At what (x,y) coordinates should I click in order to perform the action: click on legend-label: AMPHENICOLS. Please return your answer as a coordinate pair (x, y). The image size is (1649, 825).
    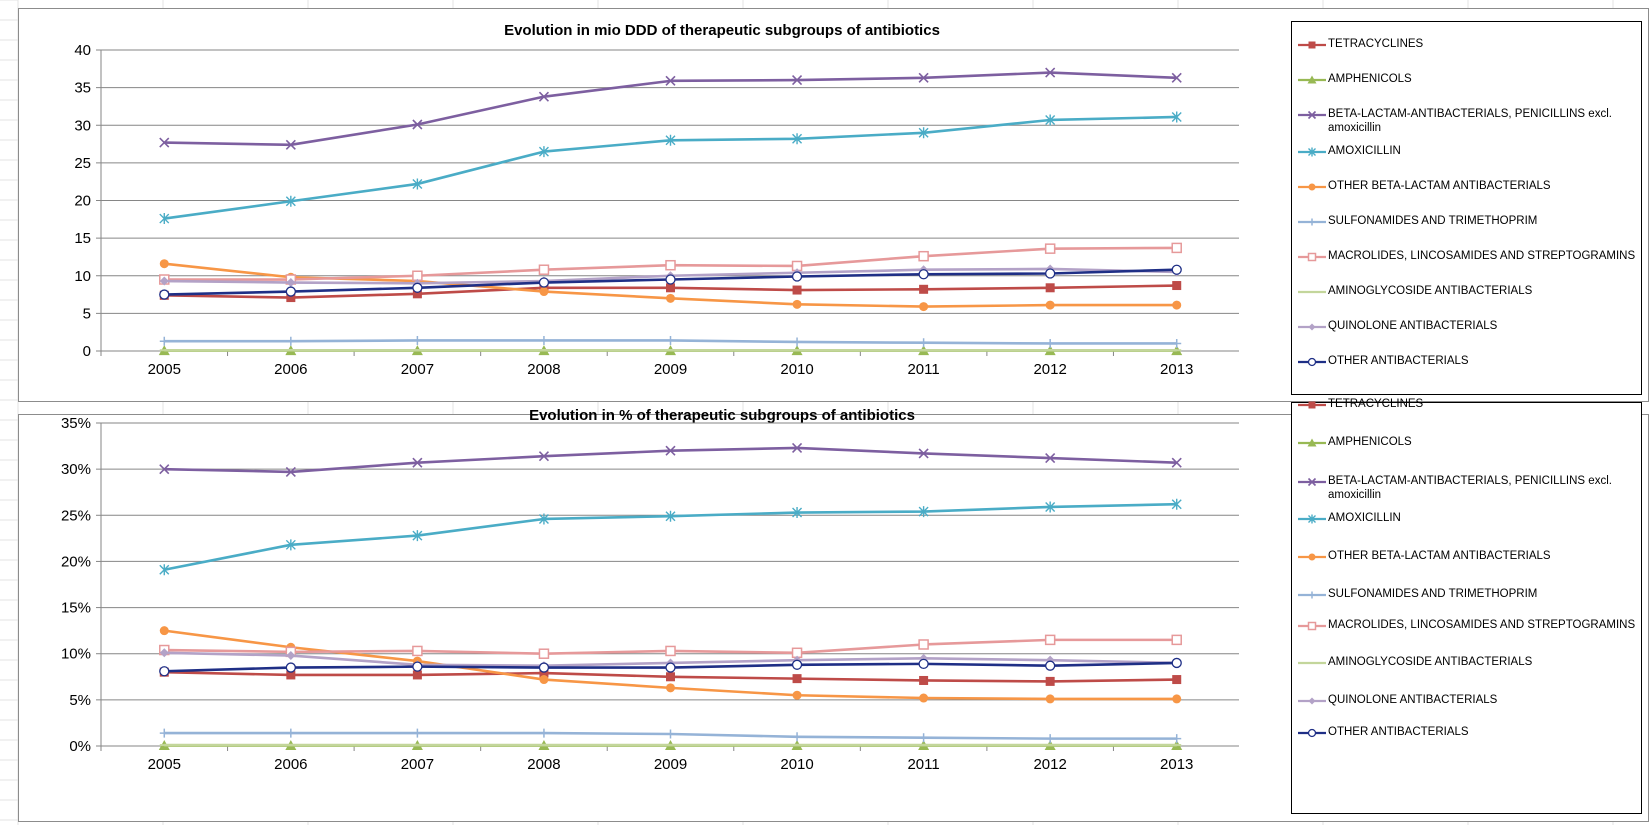
    Looking at the image, I should click on (1370, 79).